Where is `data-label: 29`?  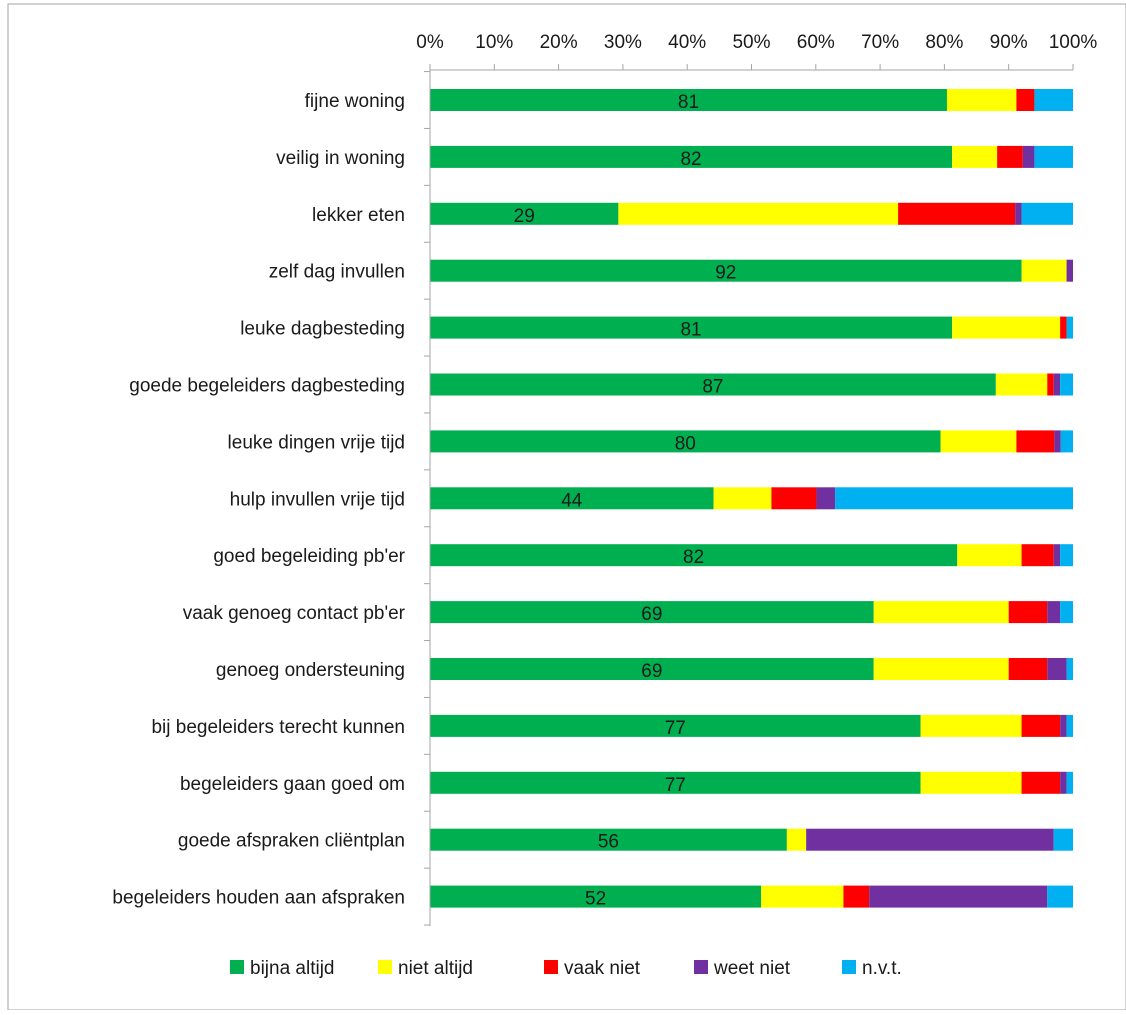 data-label: 29 is located at coordinates (524, 216).